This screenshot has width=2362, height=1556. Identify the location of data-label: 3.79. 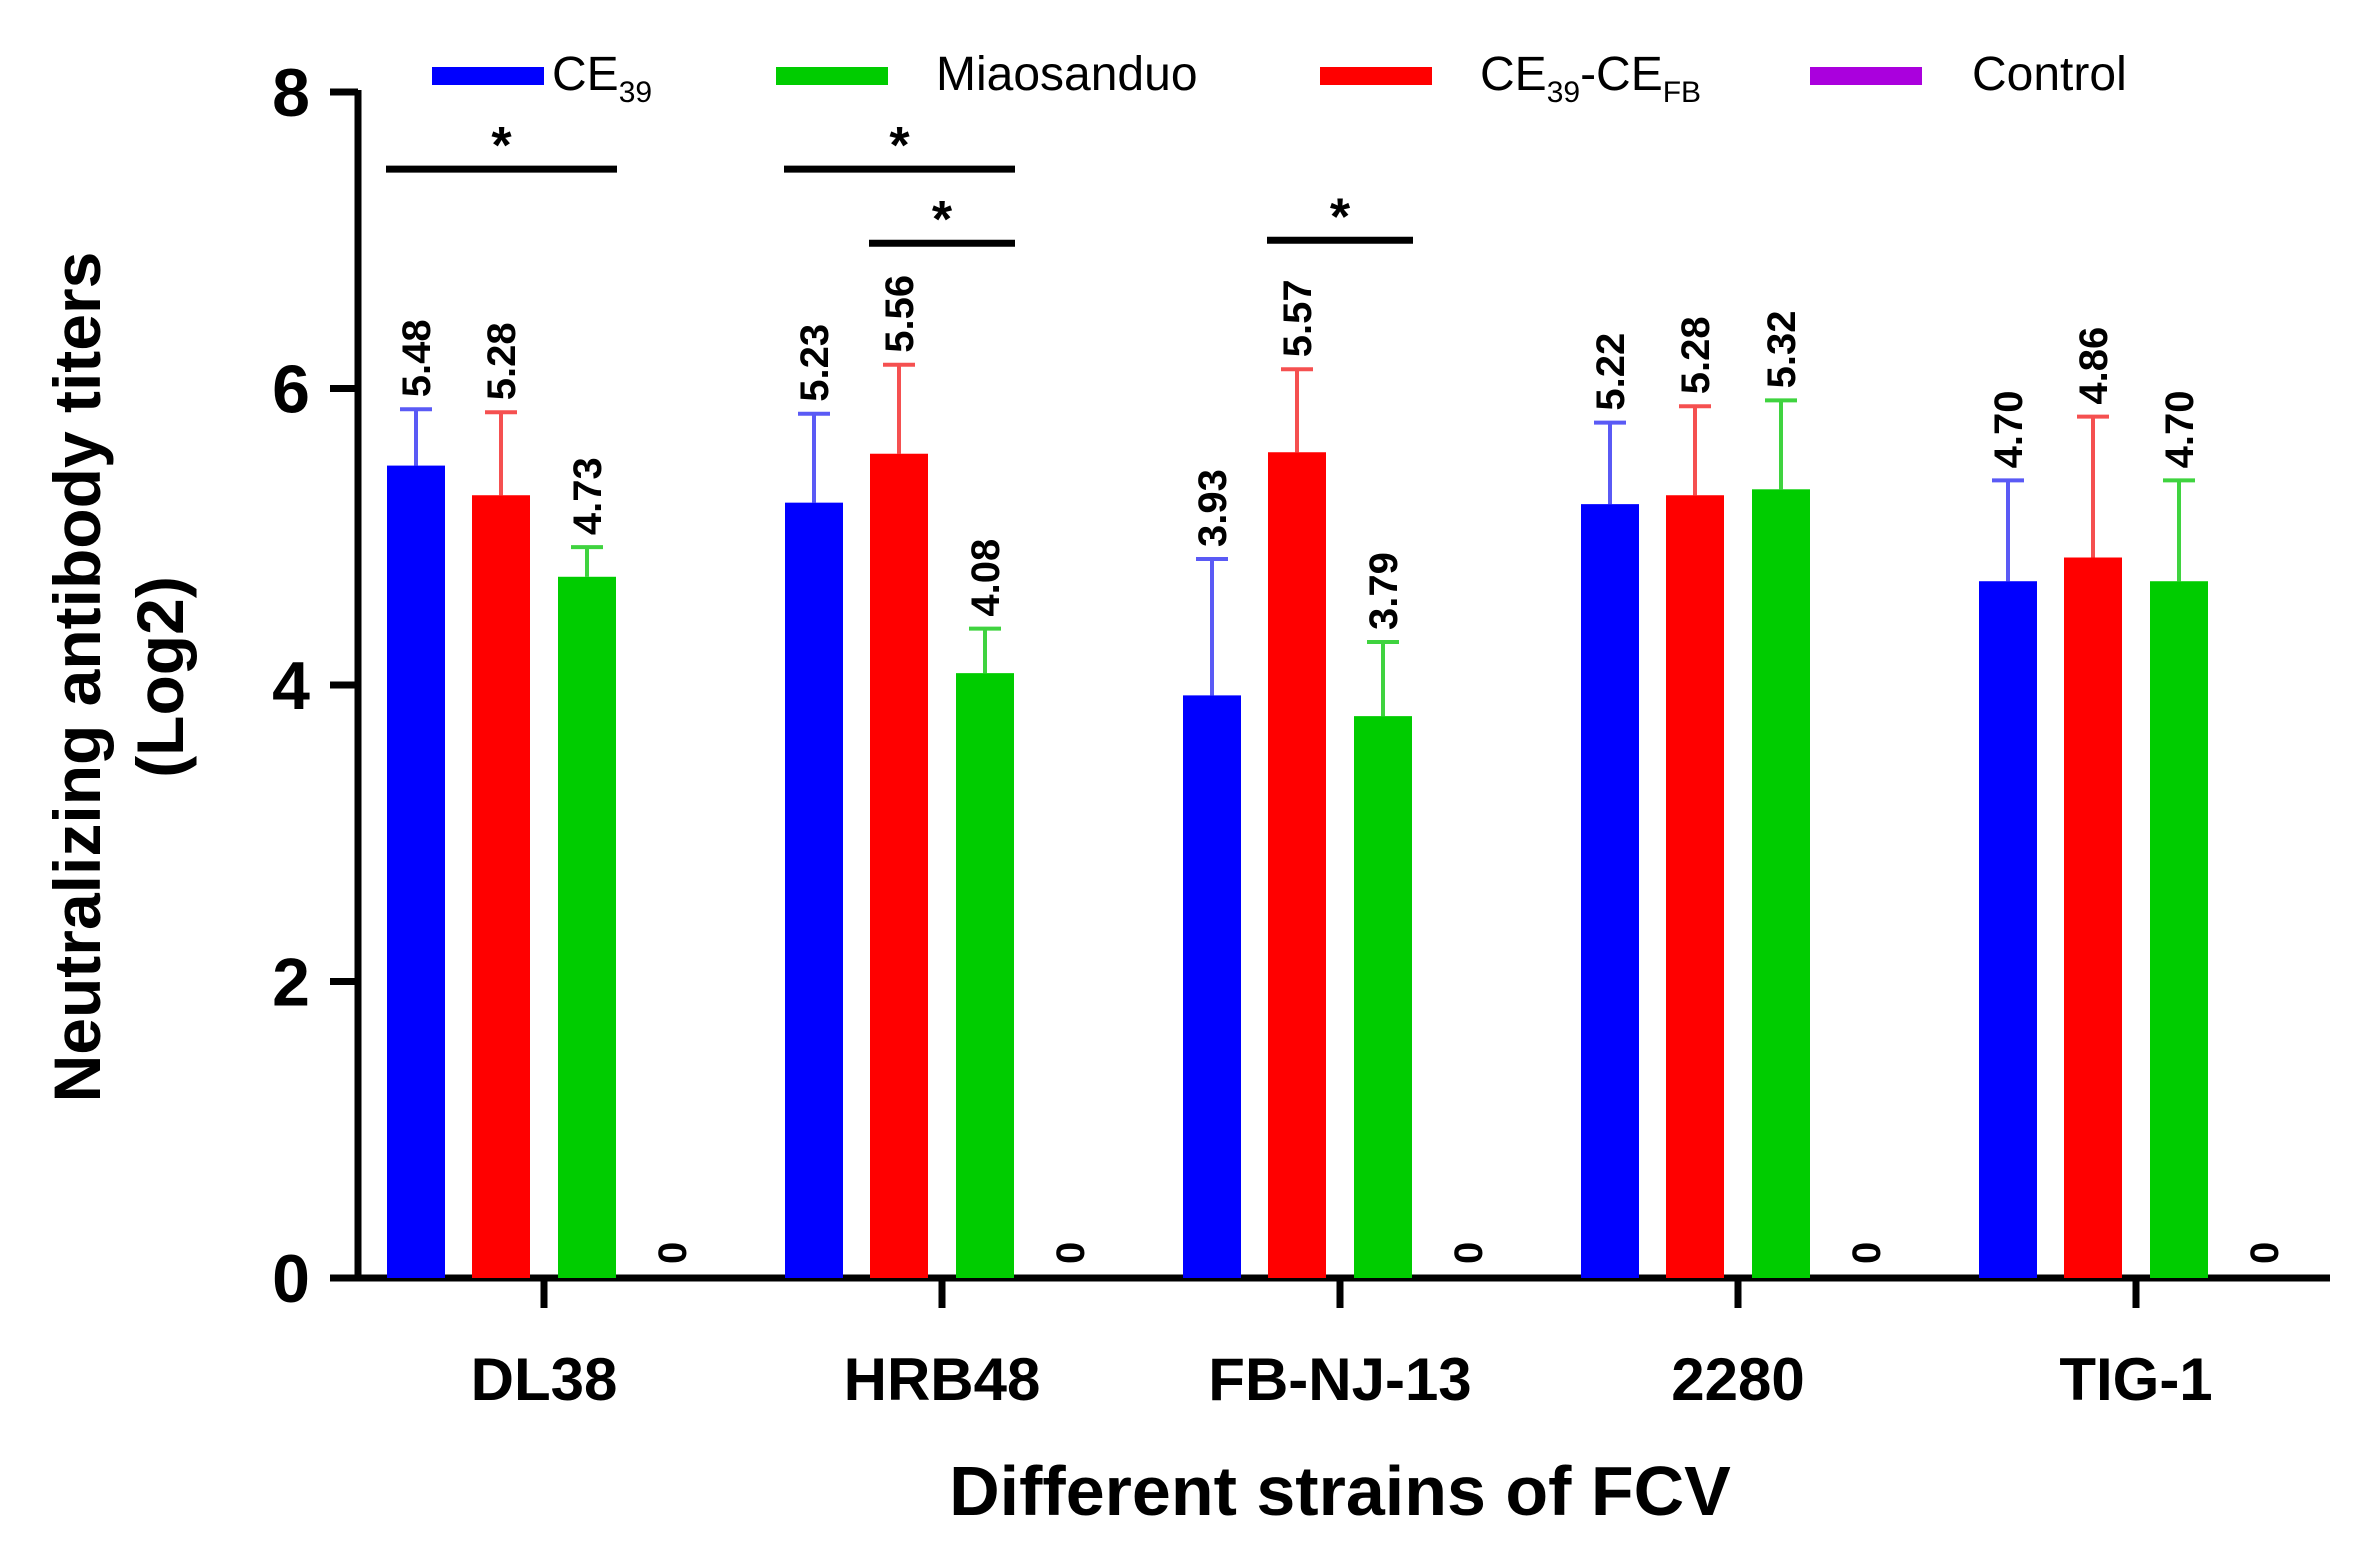
(1384, 591).